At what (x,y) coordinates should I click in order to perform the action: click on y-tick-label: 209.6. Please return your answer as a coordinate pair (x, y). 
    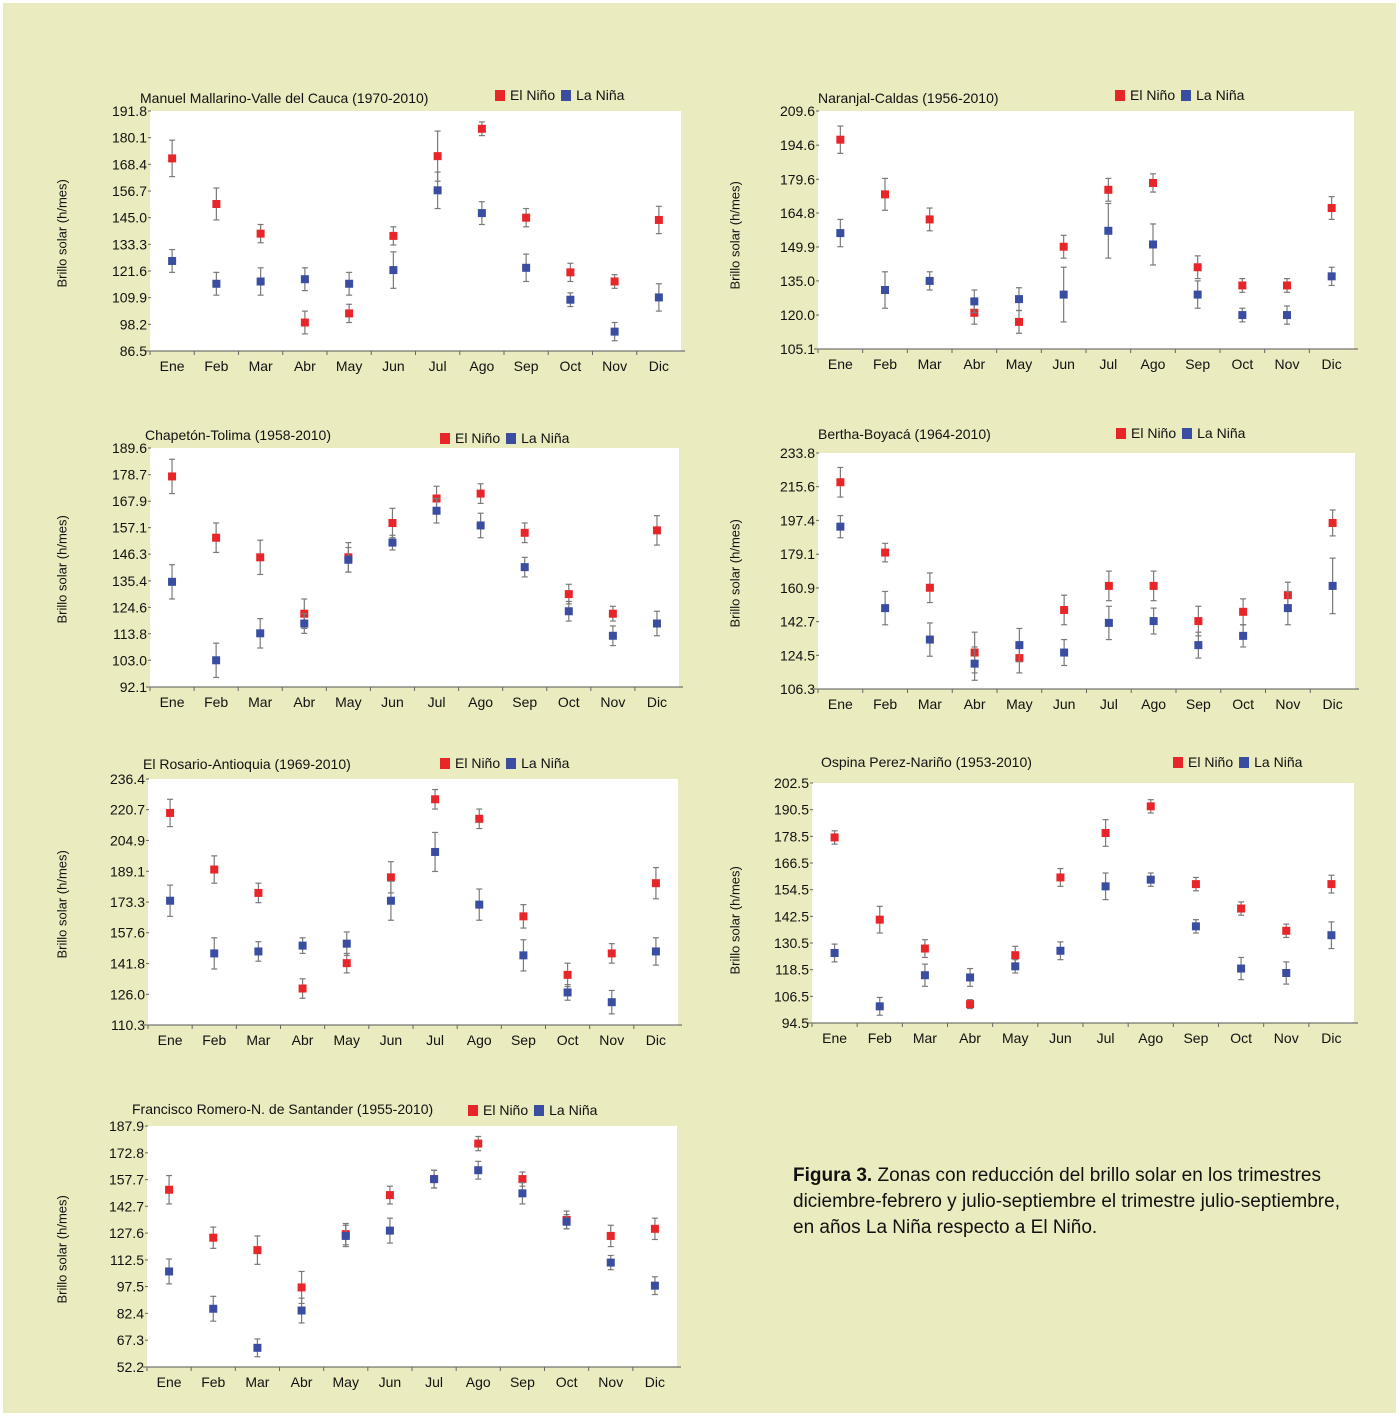
    Looking at the image, I should click on (797, 111).